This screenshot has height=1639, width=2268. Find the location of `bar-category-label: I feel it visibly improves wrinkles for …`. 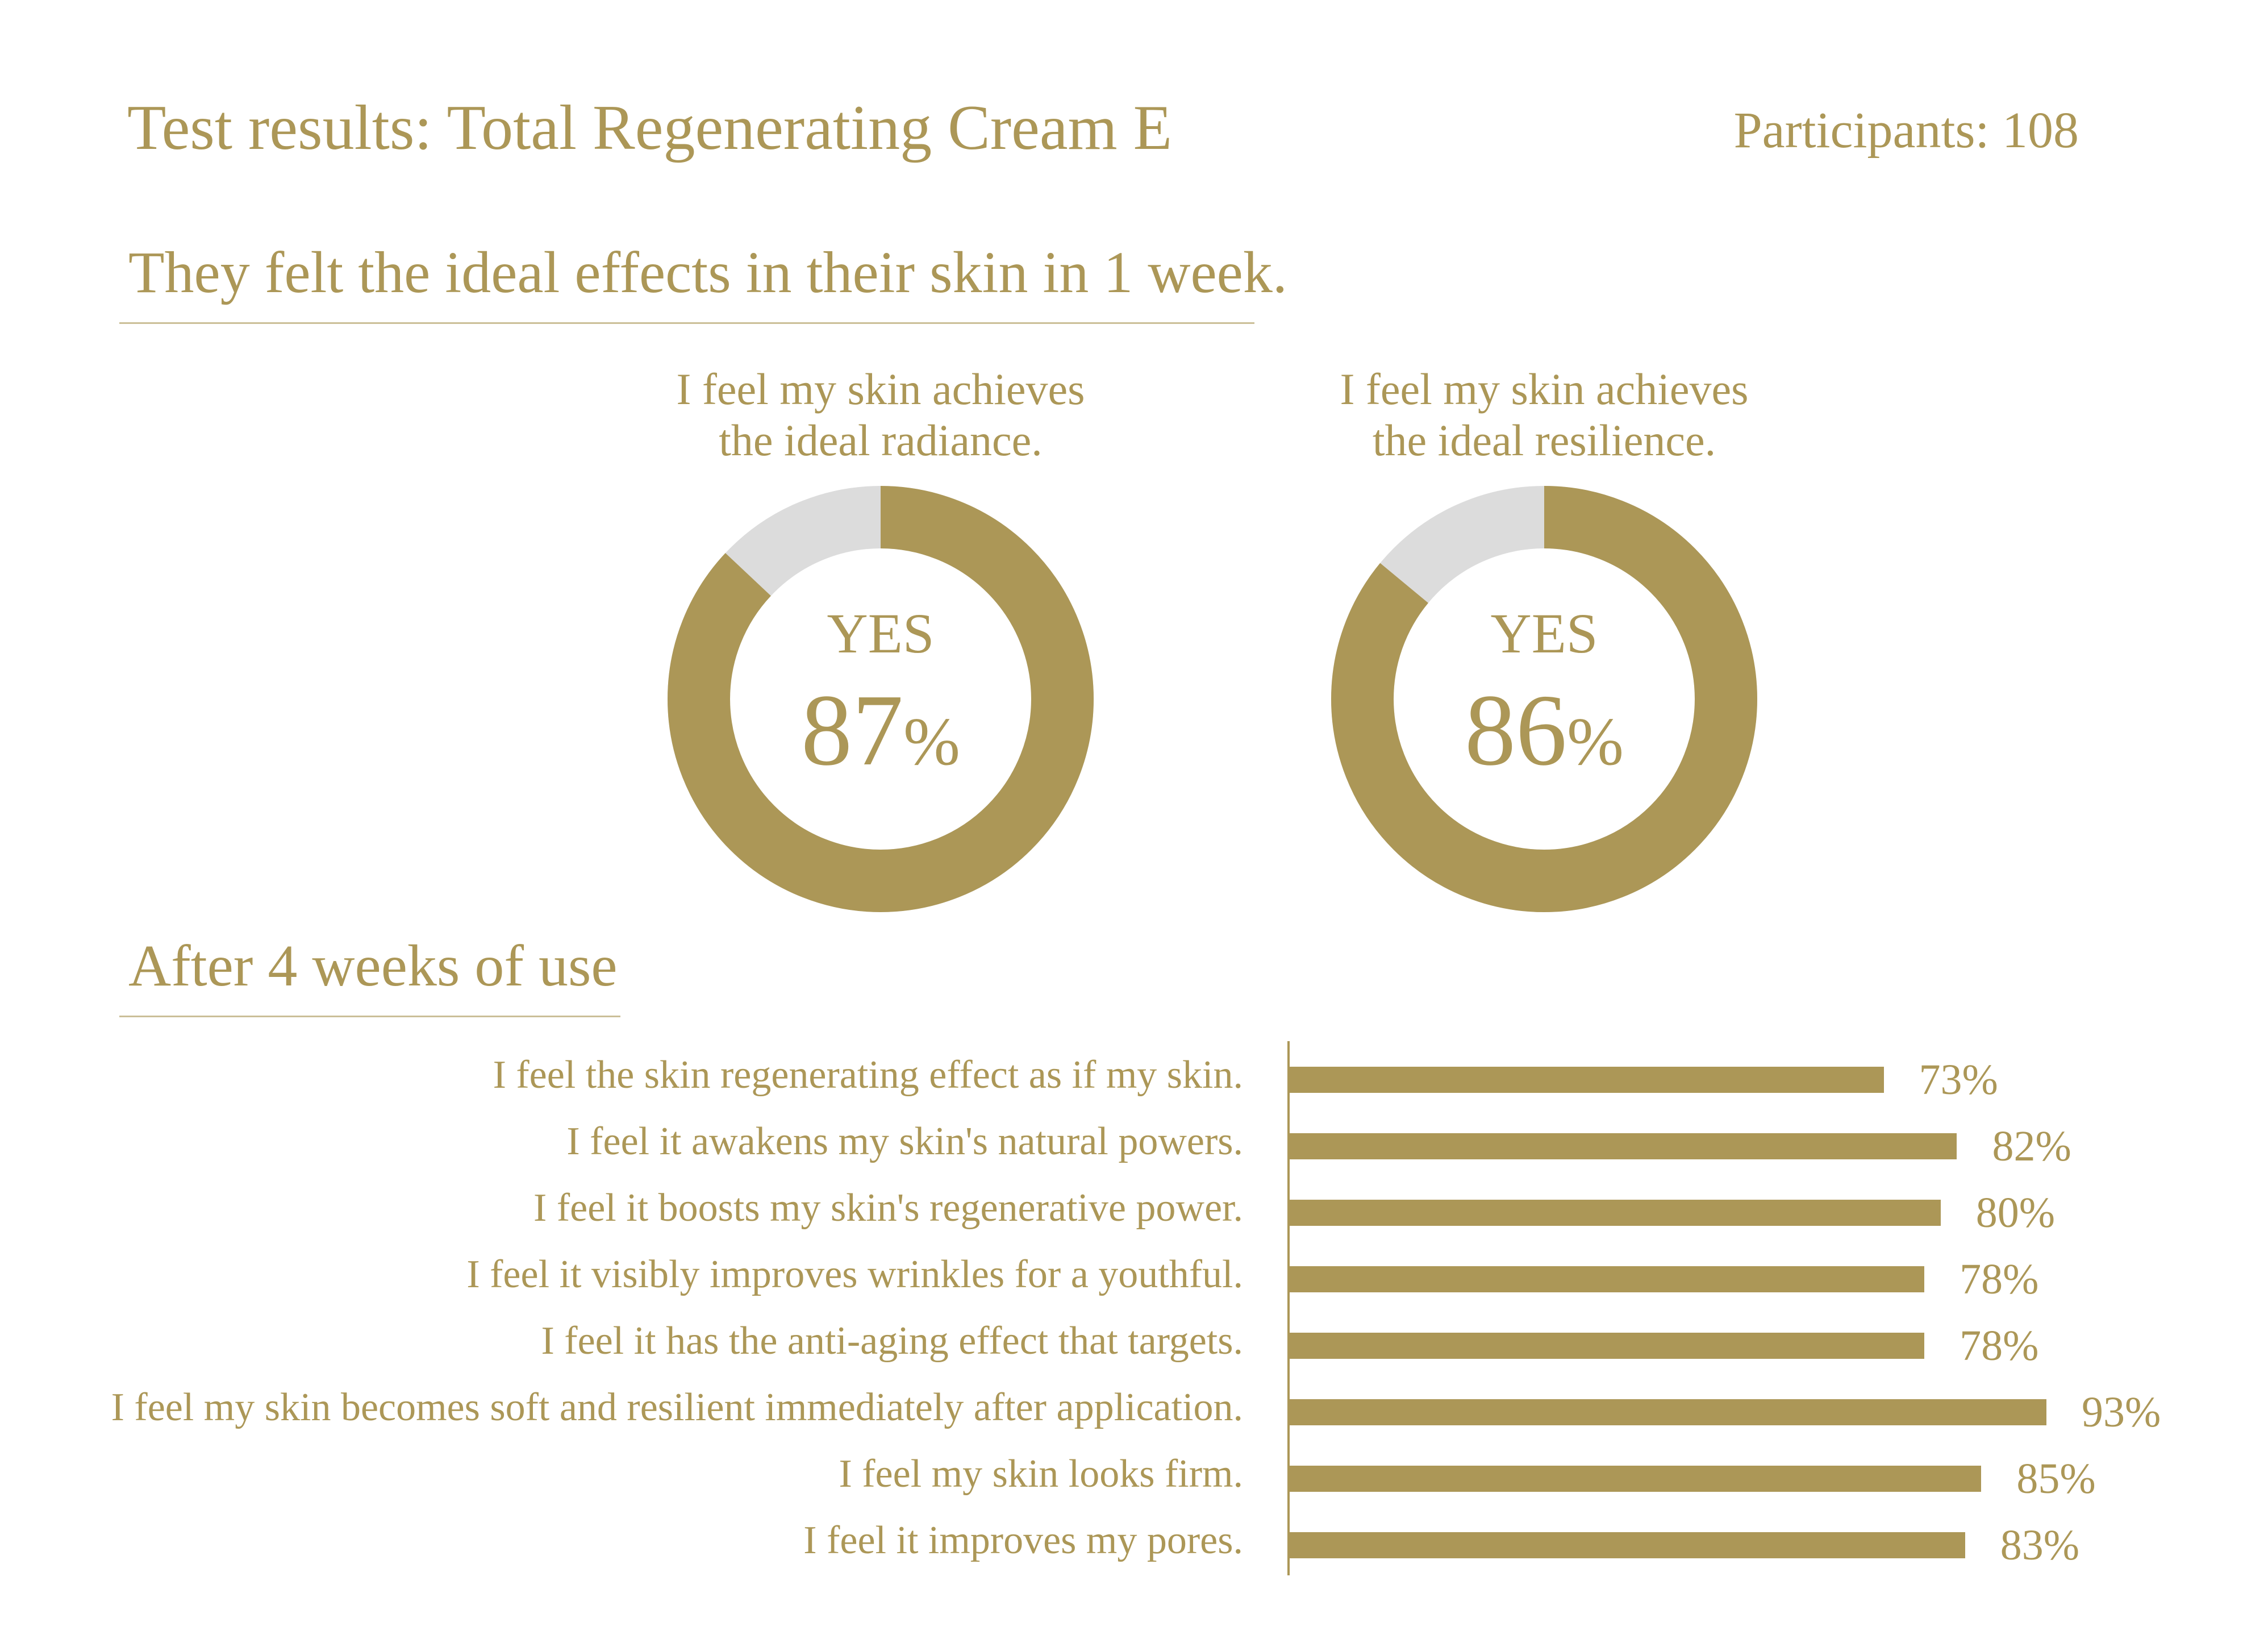

bar-category-label: I feel it visibly improves wrinkles for … is located at coordinates (854, 1274).